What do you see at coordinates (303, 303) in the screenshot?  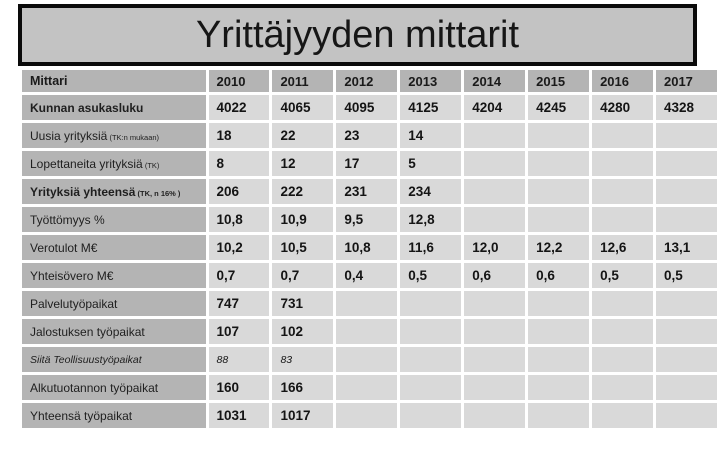 I see `value-cell: 731` at bounding box center [303, 303].